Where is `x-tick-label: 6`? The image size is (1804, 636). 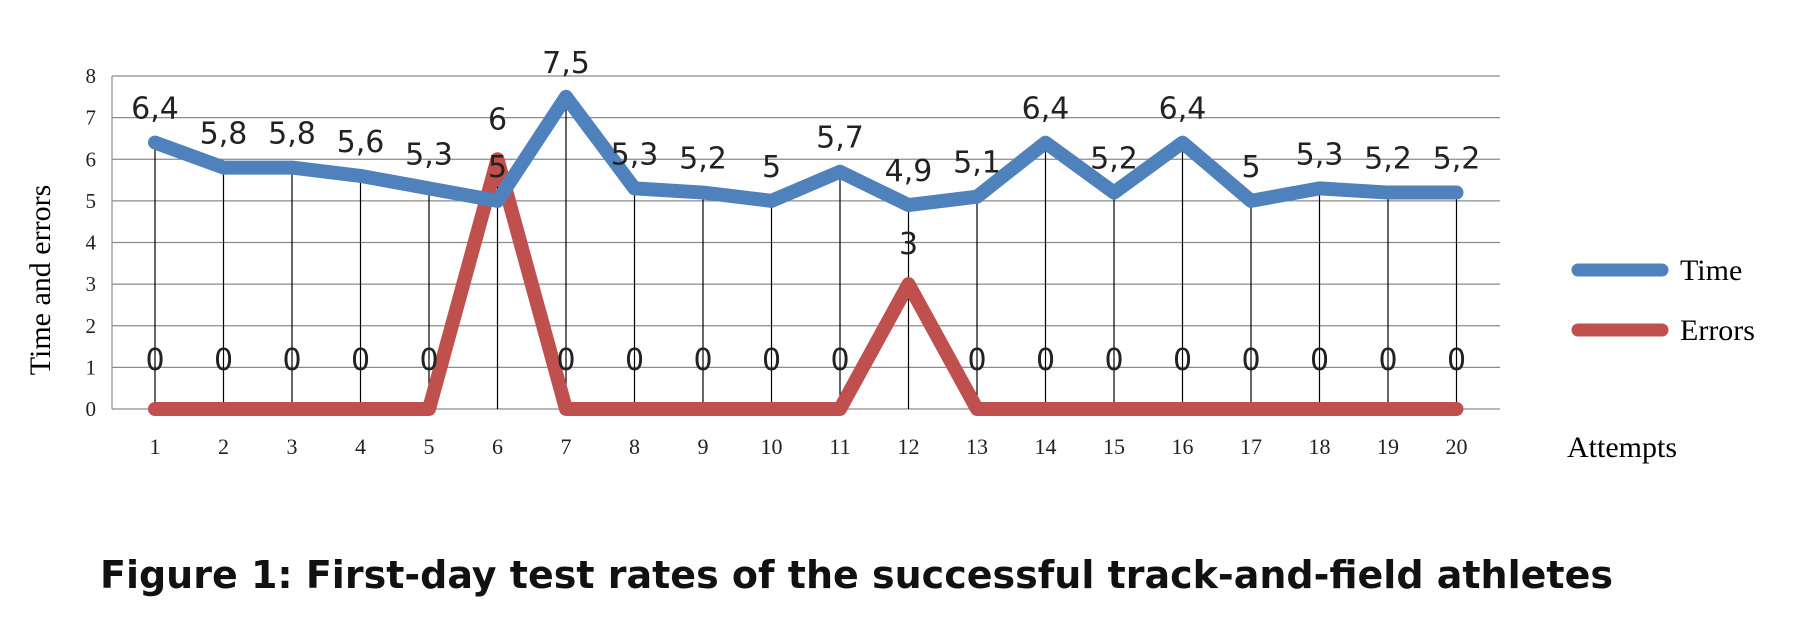 x-tick-label: 6 is located at coordinates (497, 446).